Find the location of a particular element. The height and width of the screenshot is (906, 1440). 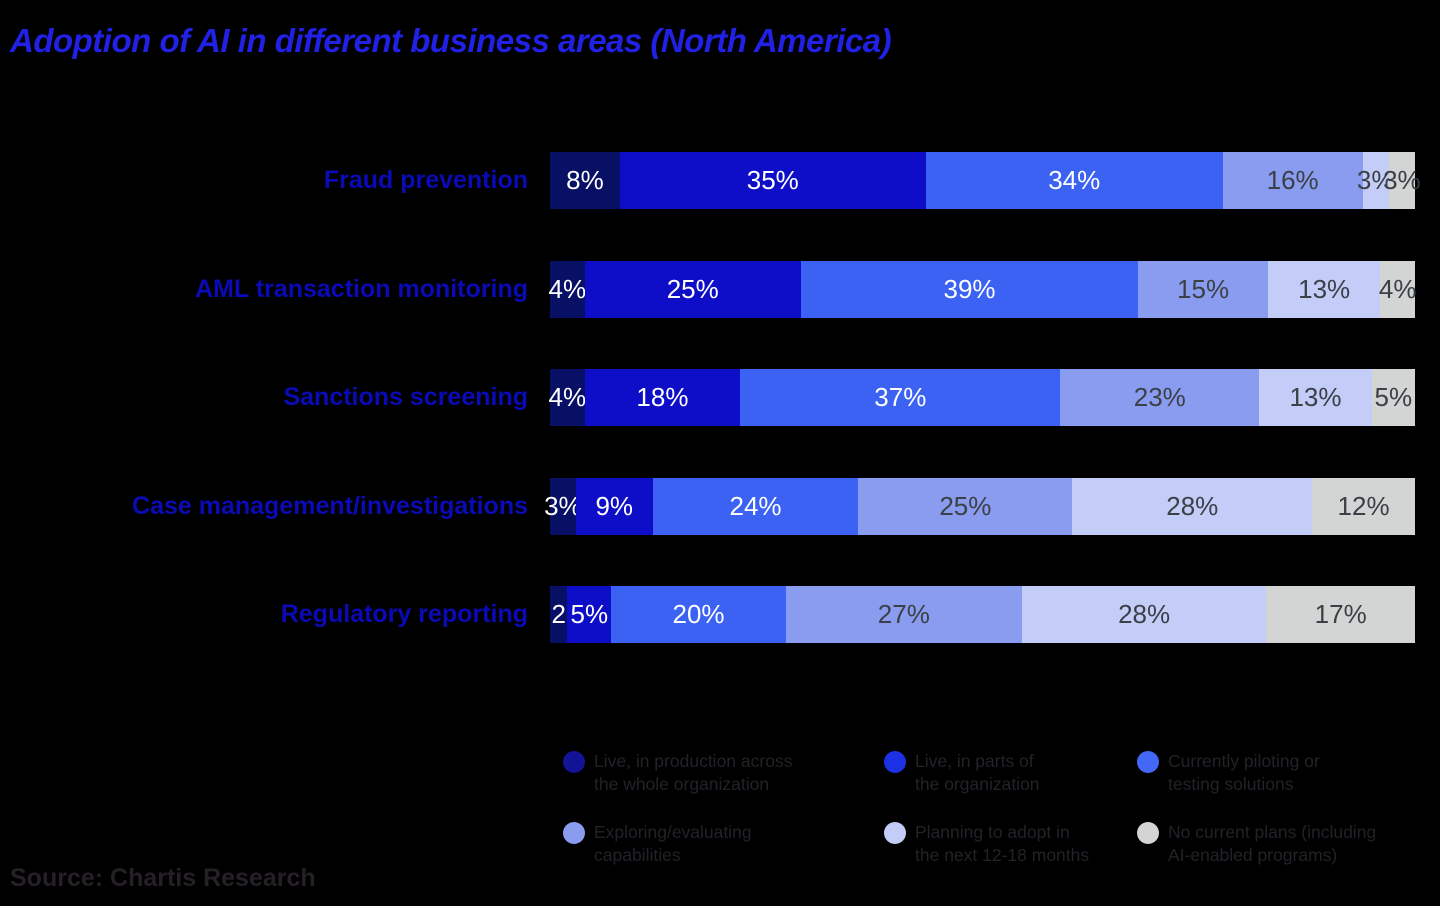

bar-segment: 23% is located at coordinates (1160, 397).